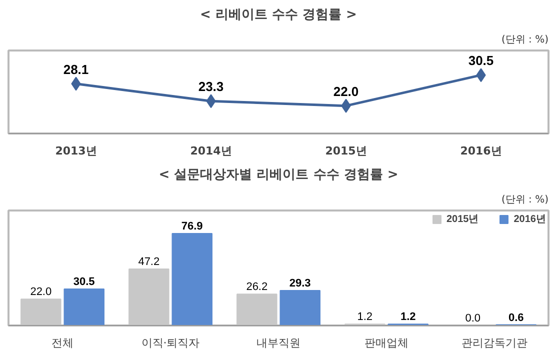 This screenshot has width=560, height=355. What do you see at coordinates (192, 226) in the screenshot?
I see `data-label: 76.9` at bounding box center [192, 226].